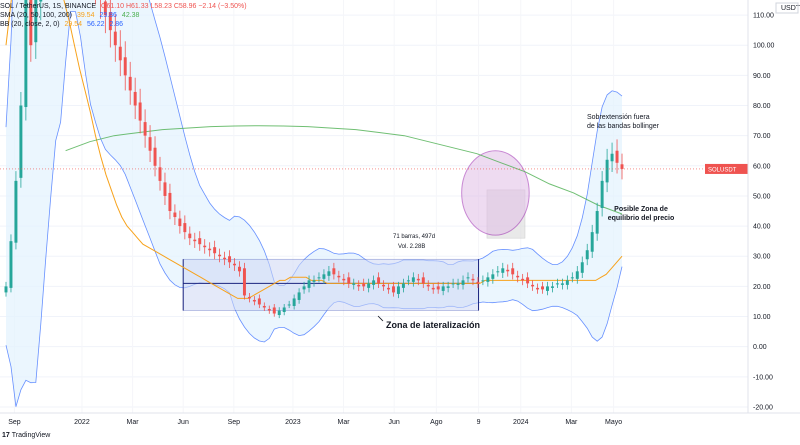 The image size is (800, 445). I want to click on sma-legend: SMA (20, 50, 100, 200) 39.54 23.86 42.38, so click(69, 15).